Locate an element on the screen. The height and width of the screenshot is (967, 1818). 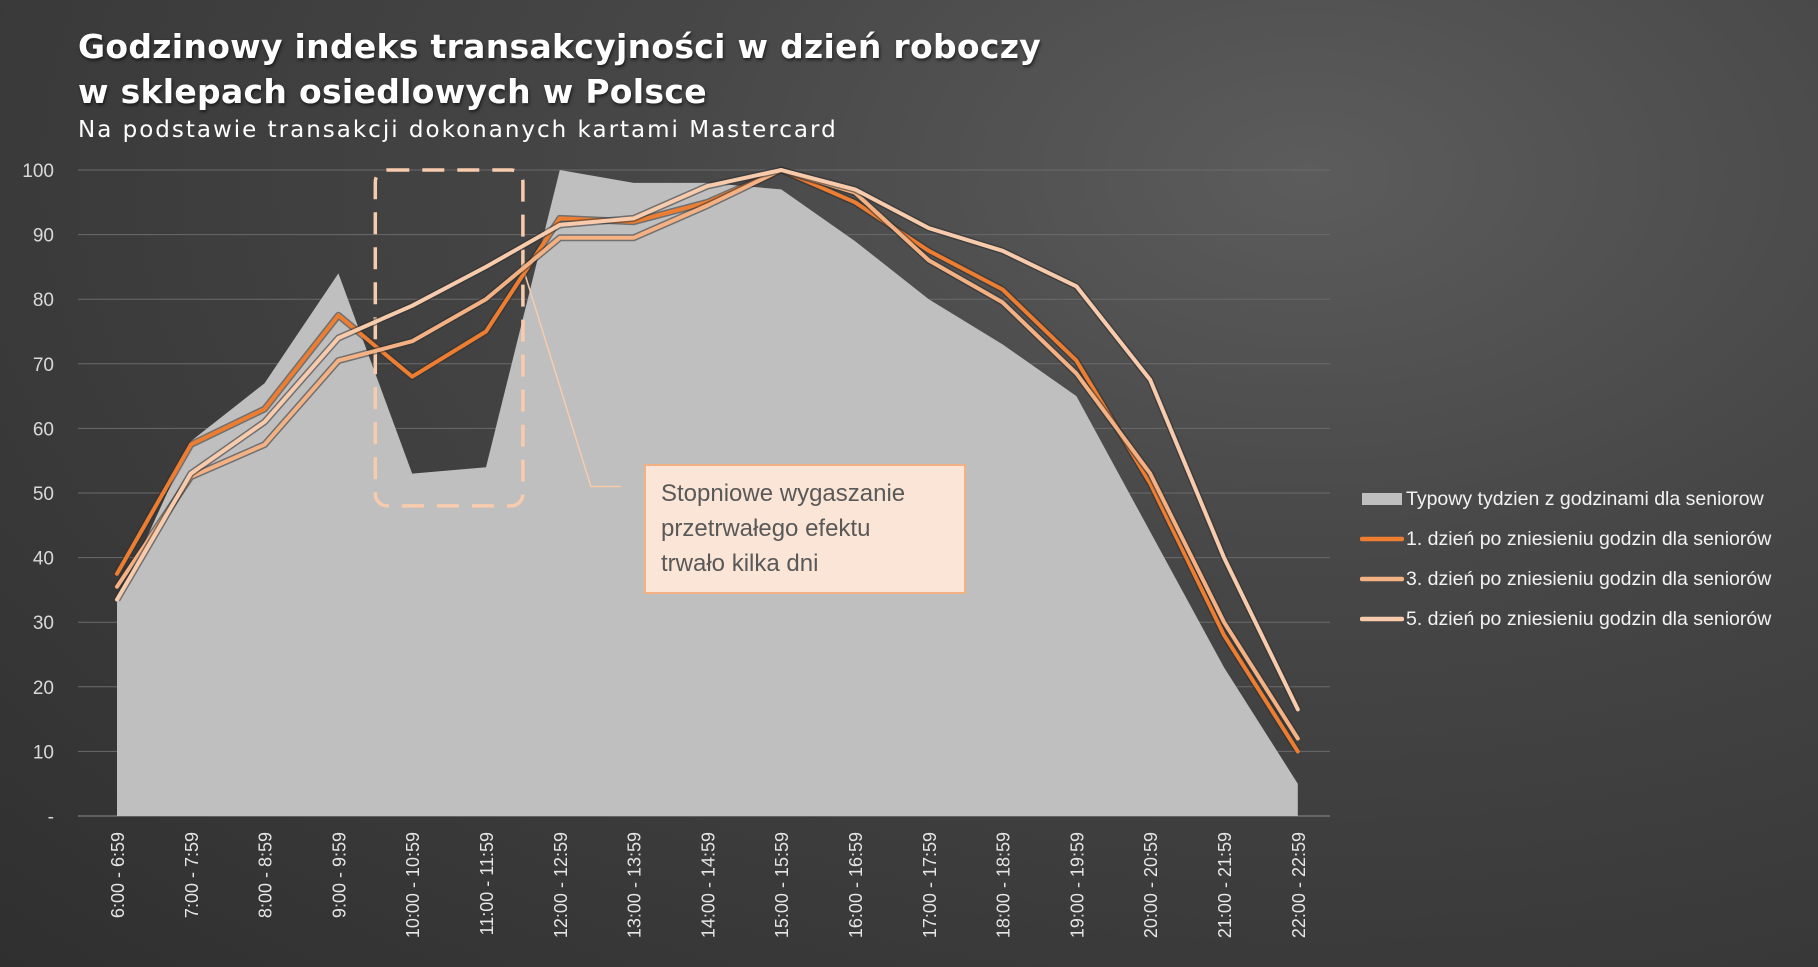
y-tick-label: 20 is located at coordinates (43, 688).